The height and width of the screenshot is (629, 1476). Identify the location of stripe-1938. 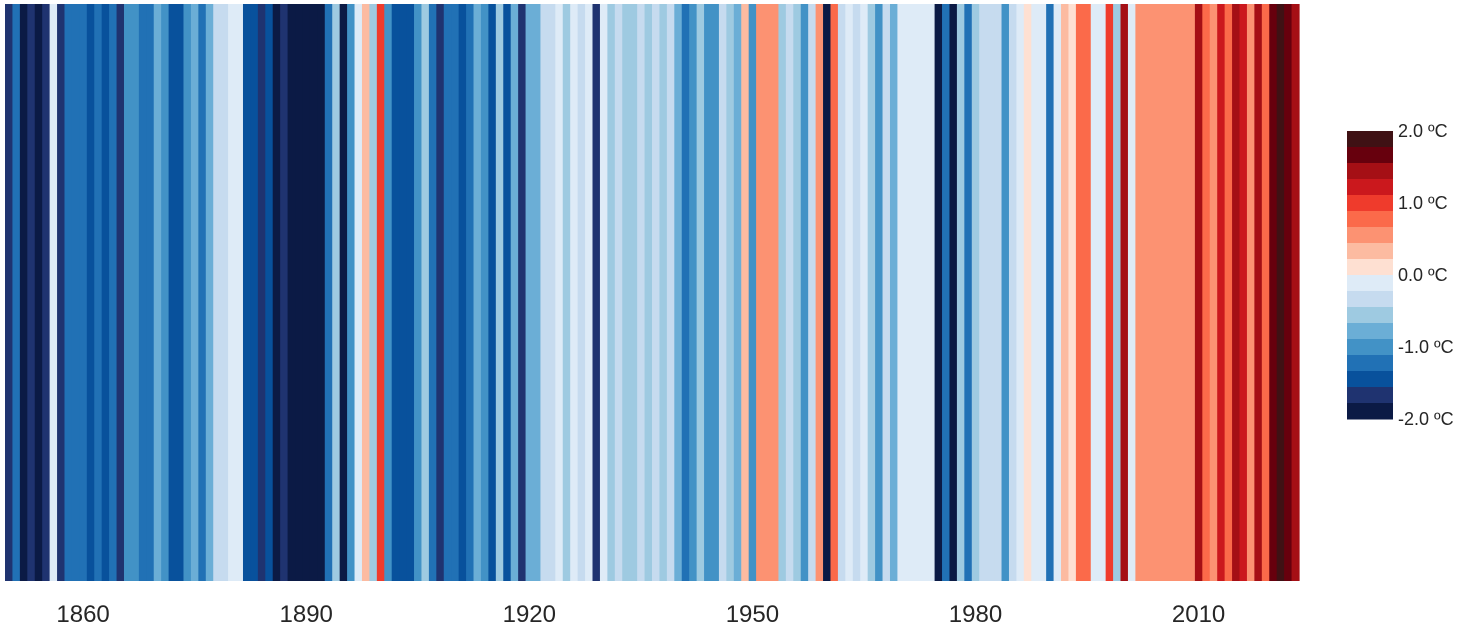
(663, 292).